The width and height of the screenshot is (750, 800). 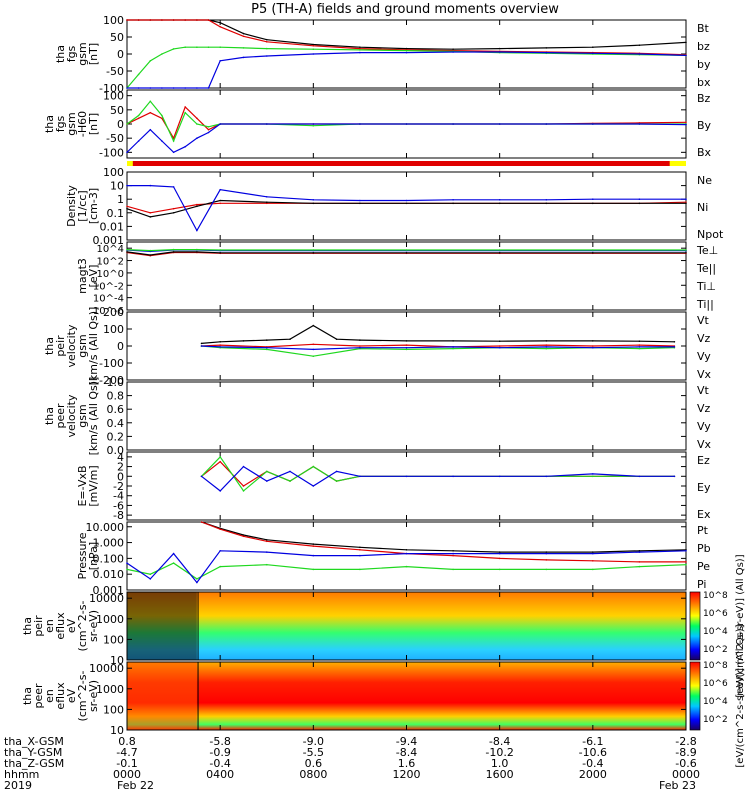 What do you see at coordinates (706, 268) in the screenshot?
I see `legend-entry: Te||` at bounding box center [706, 268].